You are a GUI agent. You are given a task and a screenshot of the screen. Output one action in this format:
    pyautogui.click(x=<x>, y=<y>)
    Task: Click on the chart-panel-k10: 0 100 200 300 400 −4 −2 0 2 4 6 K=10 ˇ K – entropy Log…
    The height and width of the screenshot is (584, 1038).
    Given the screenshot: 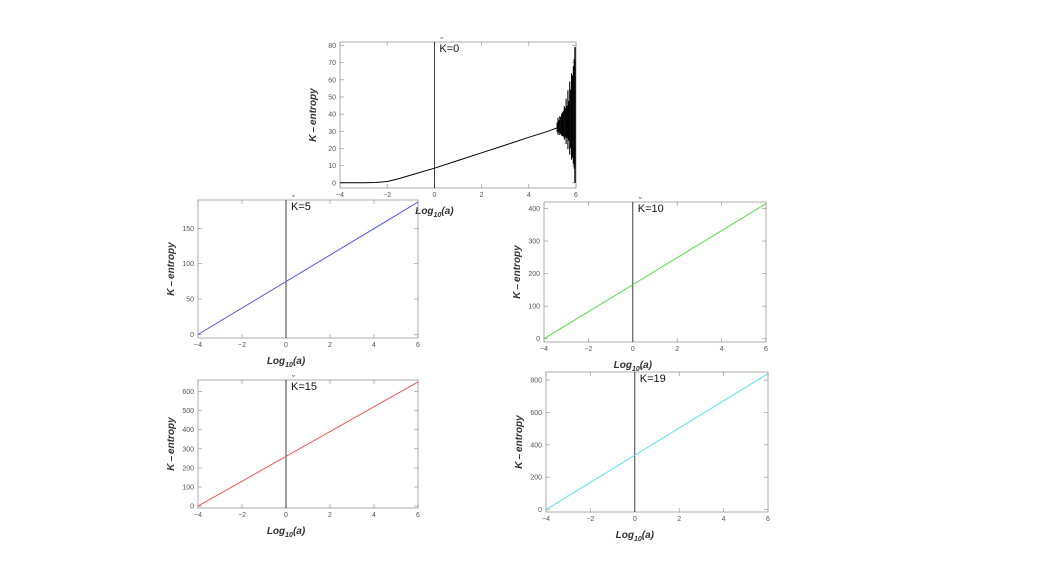 What is the action you would take?
    pyautogui.click(x=636, y=284)
    